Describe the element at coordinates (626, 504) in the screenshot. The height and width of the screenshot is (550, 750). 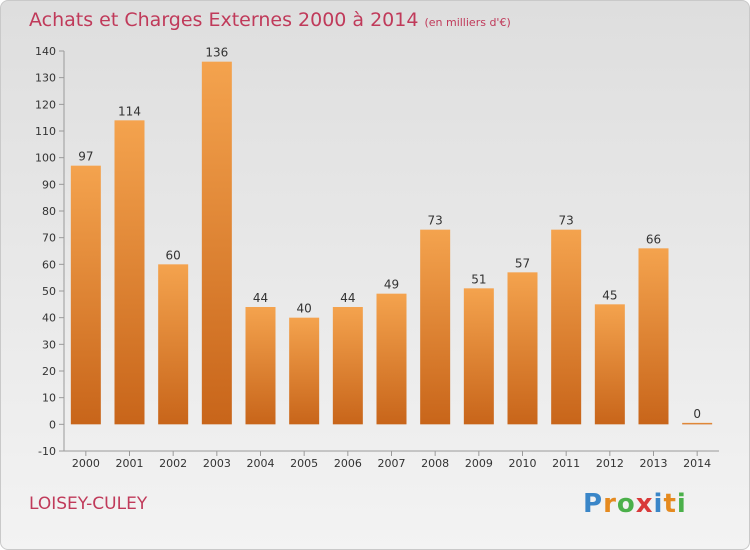
I see `logo-letter: o` at that location.